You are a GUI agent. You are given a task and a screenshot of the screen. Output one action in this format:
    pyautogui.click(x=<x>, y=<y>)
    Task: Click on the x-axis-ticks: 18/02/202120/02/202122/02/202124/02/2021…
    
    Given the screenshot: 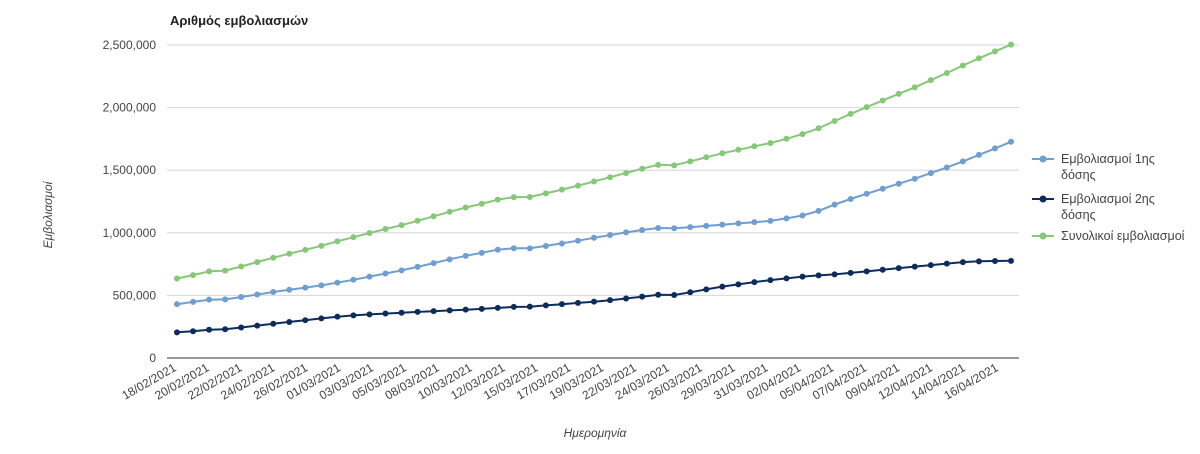 What is the action you would take?
    pyautogui.click(x=559, y=381)
    